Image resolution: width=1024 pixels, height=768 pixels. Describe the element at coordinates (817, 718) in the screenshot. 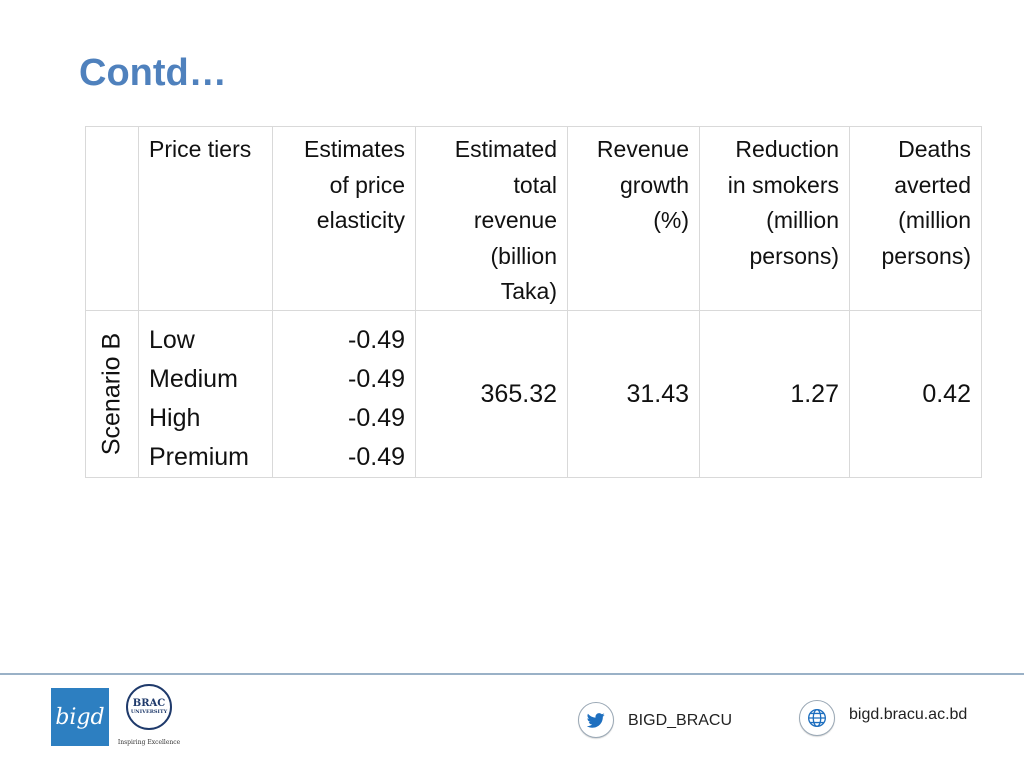

I see `globe-icon` at that location.